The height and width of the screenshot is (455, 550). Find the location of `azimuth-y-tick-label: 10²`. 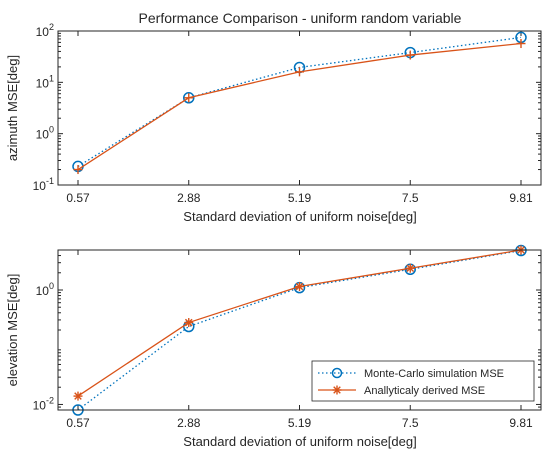

azimuth-y-tick-label: 10² is located at coordinates (45, 30).